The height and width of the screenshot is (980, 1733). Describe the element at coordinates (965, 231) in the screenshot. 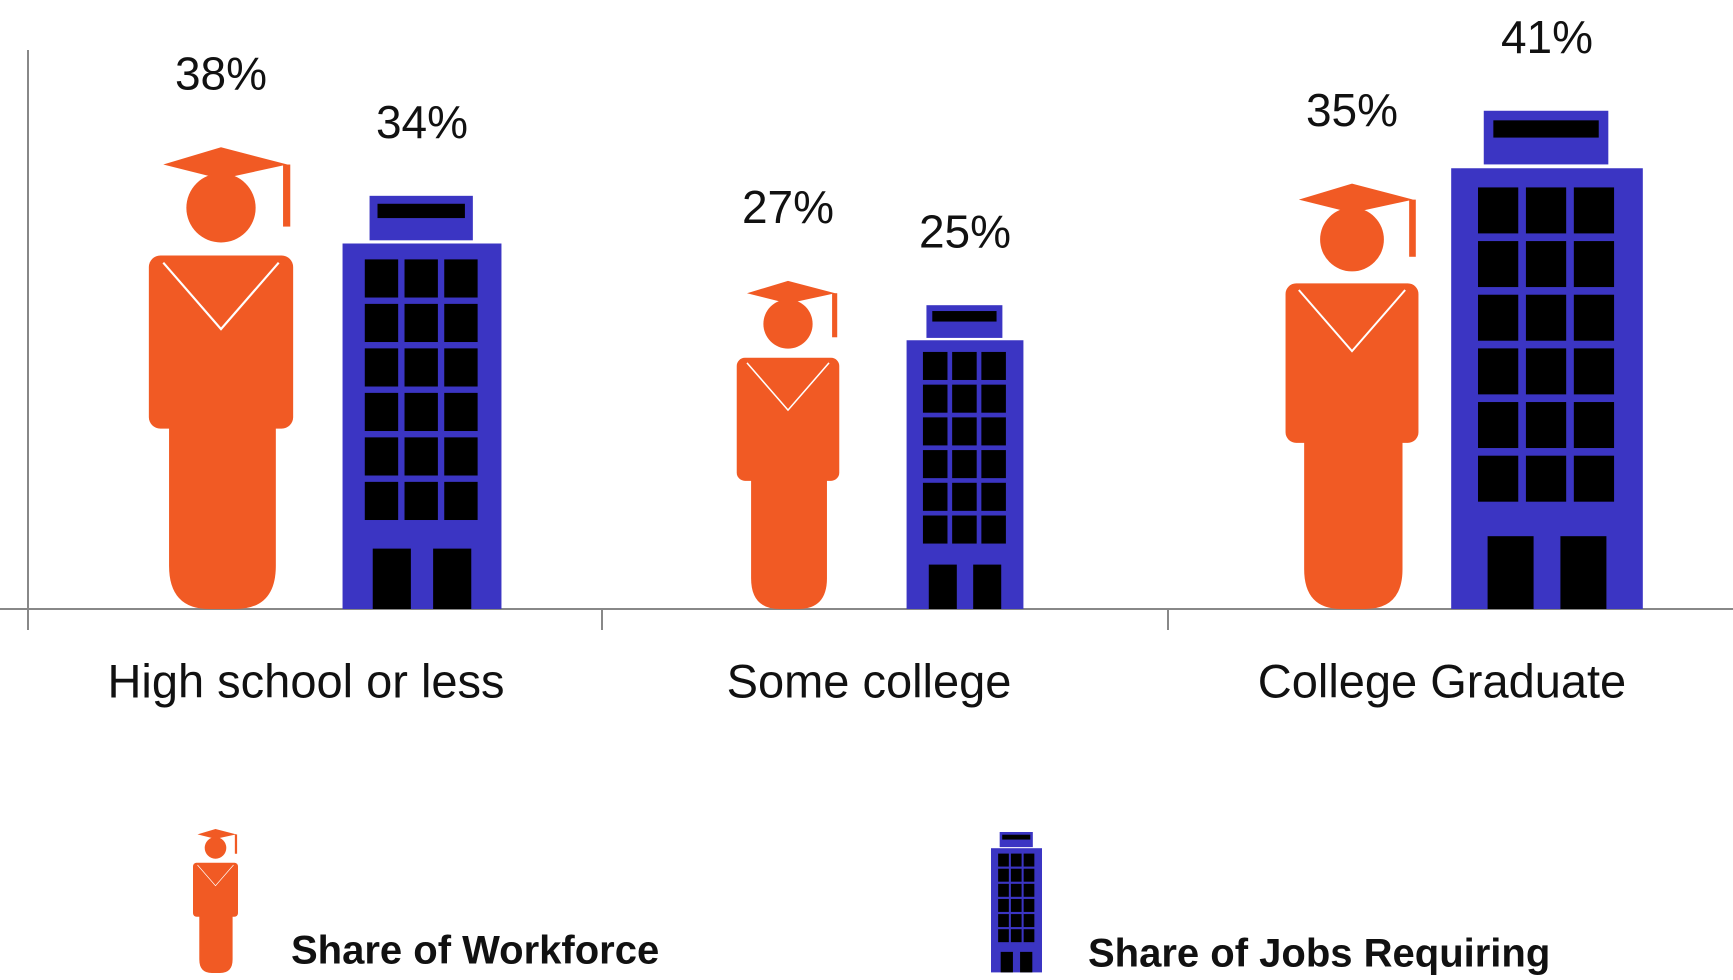

I see `value-label: 25%` at that location.